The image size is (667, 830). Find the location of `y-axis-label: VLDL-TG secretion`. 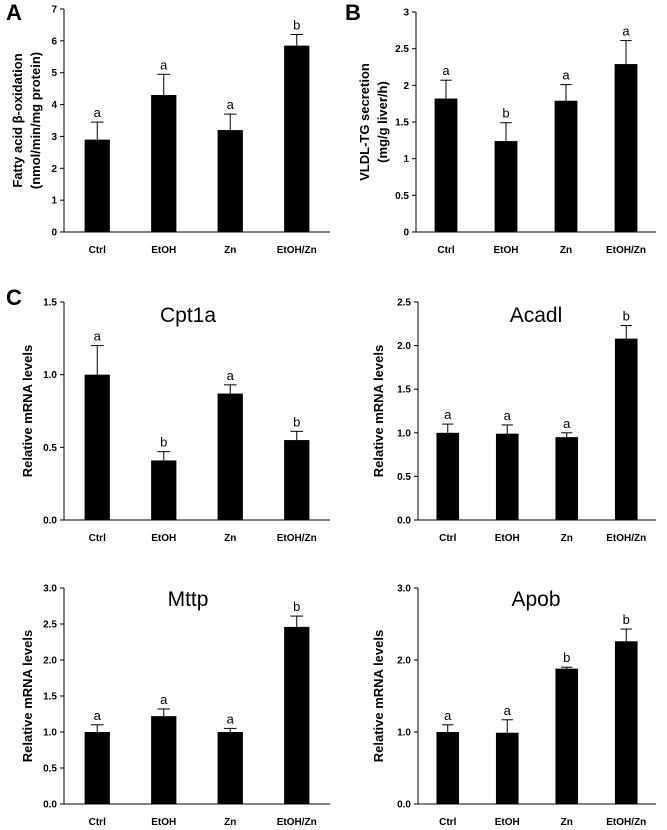

y-axis-label: VLDL-TG secretion is located at coordinates (364, 122).